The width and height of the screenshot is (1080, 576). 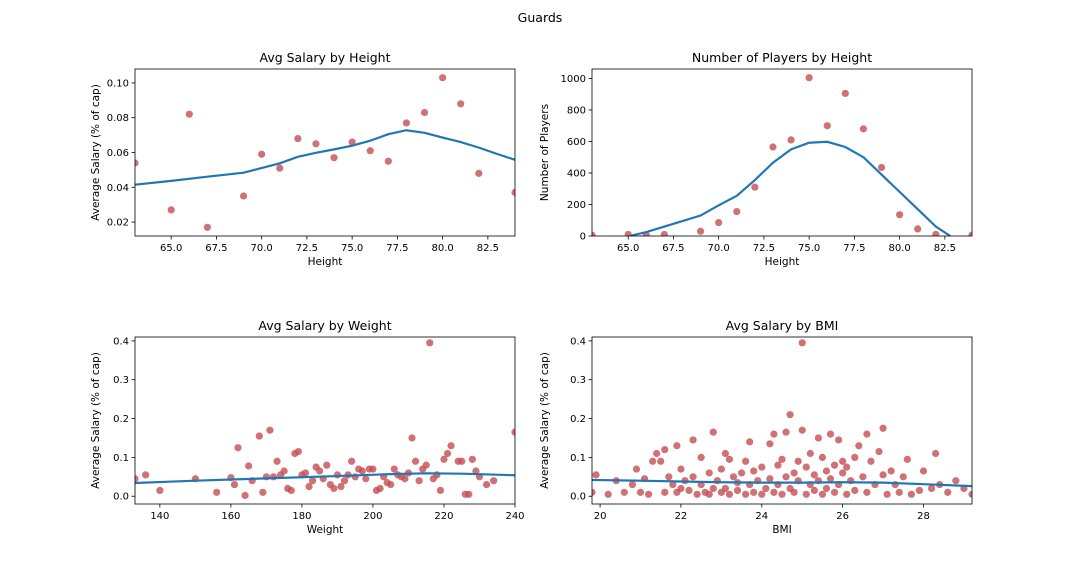 I want to click on plot-area, so click(x=782, y=155).